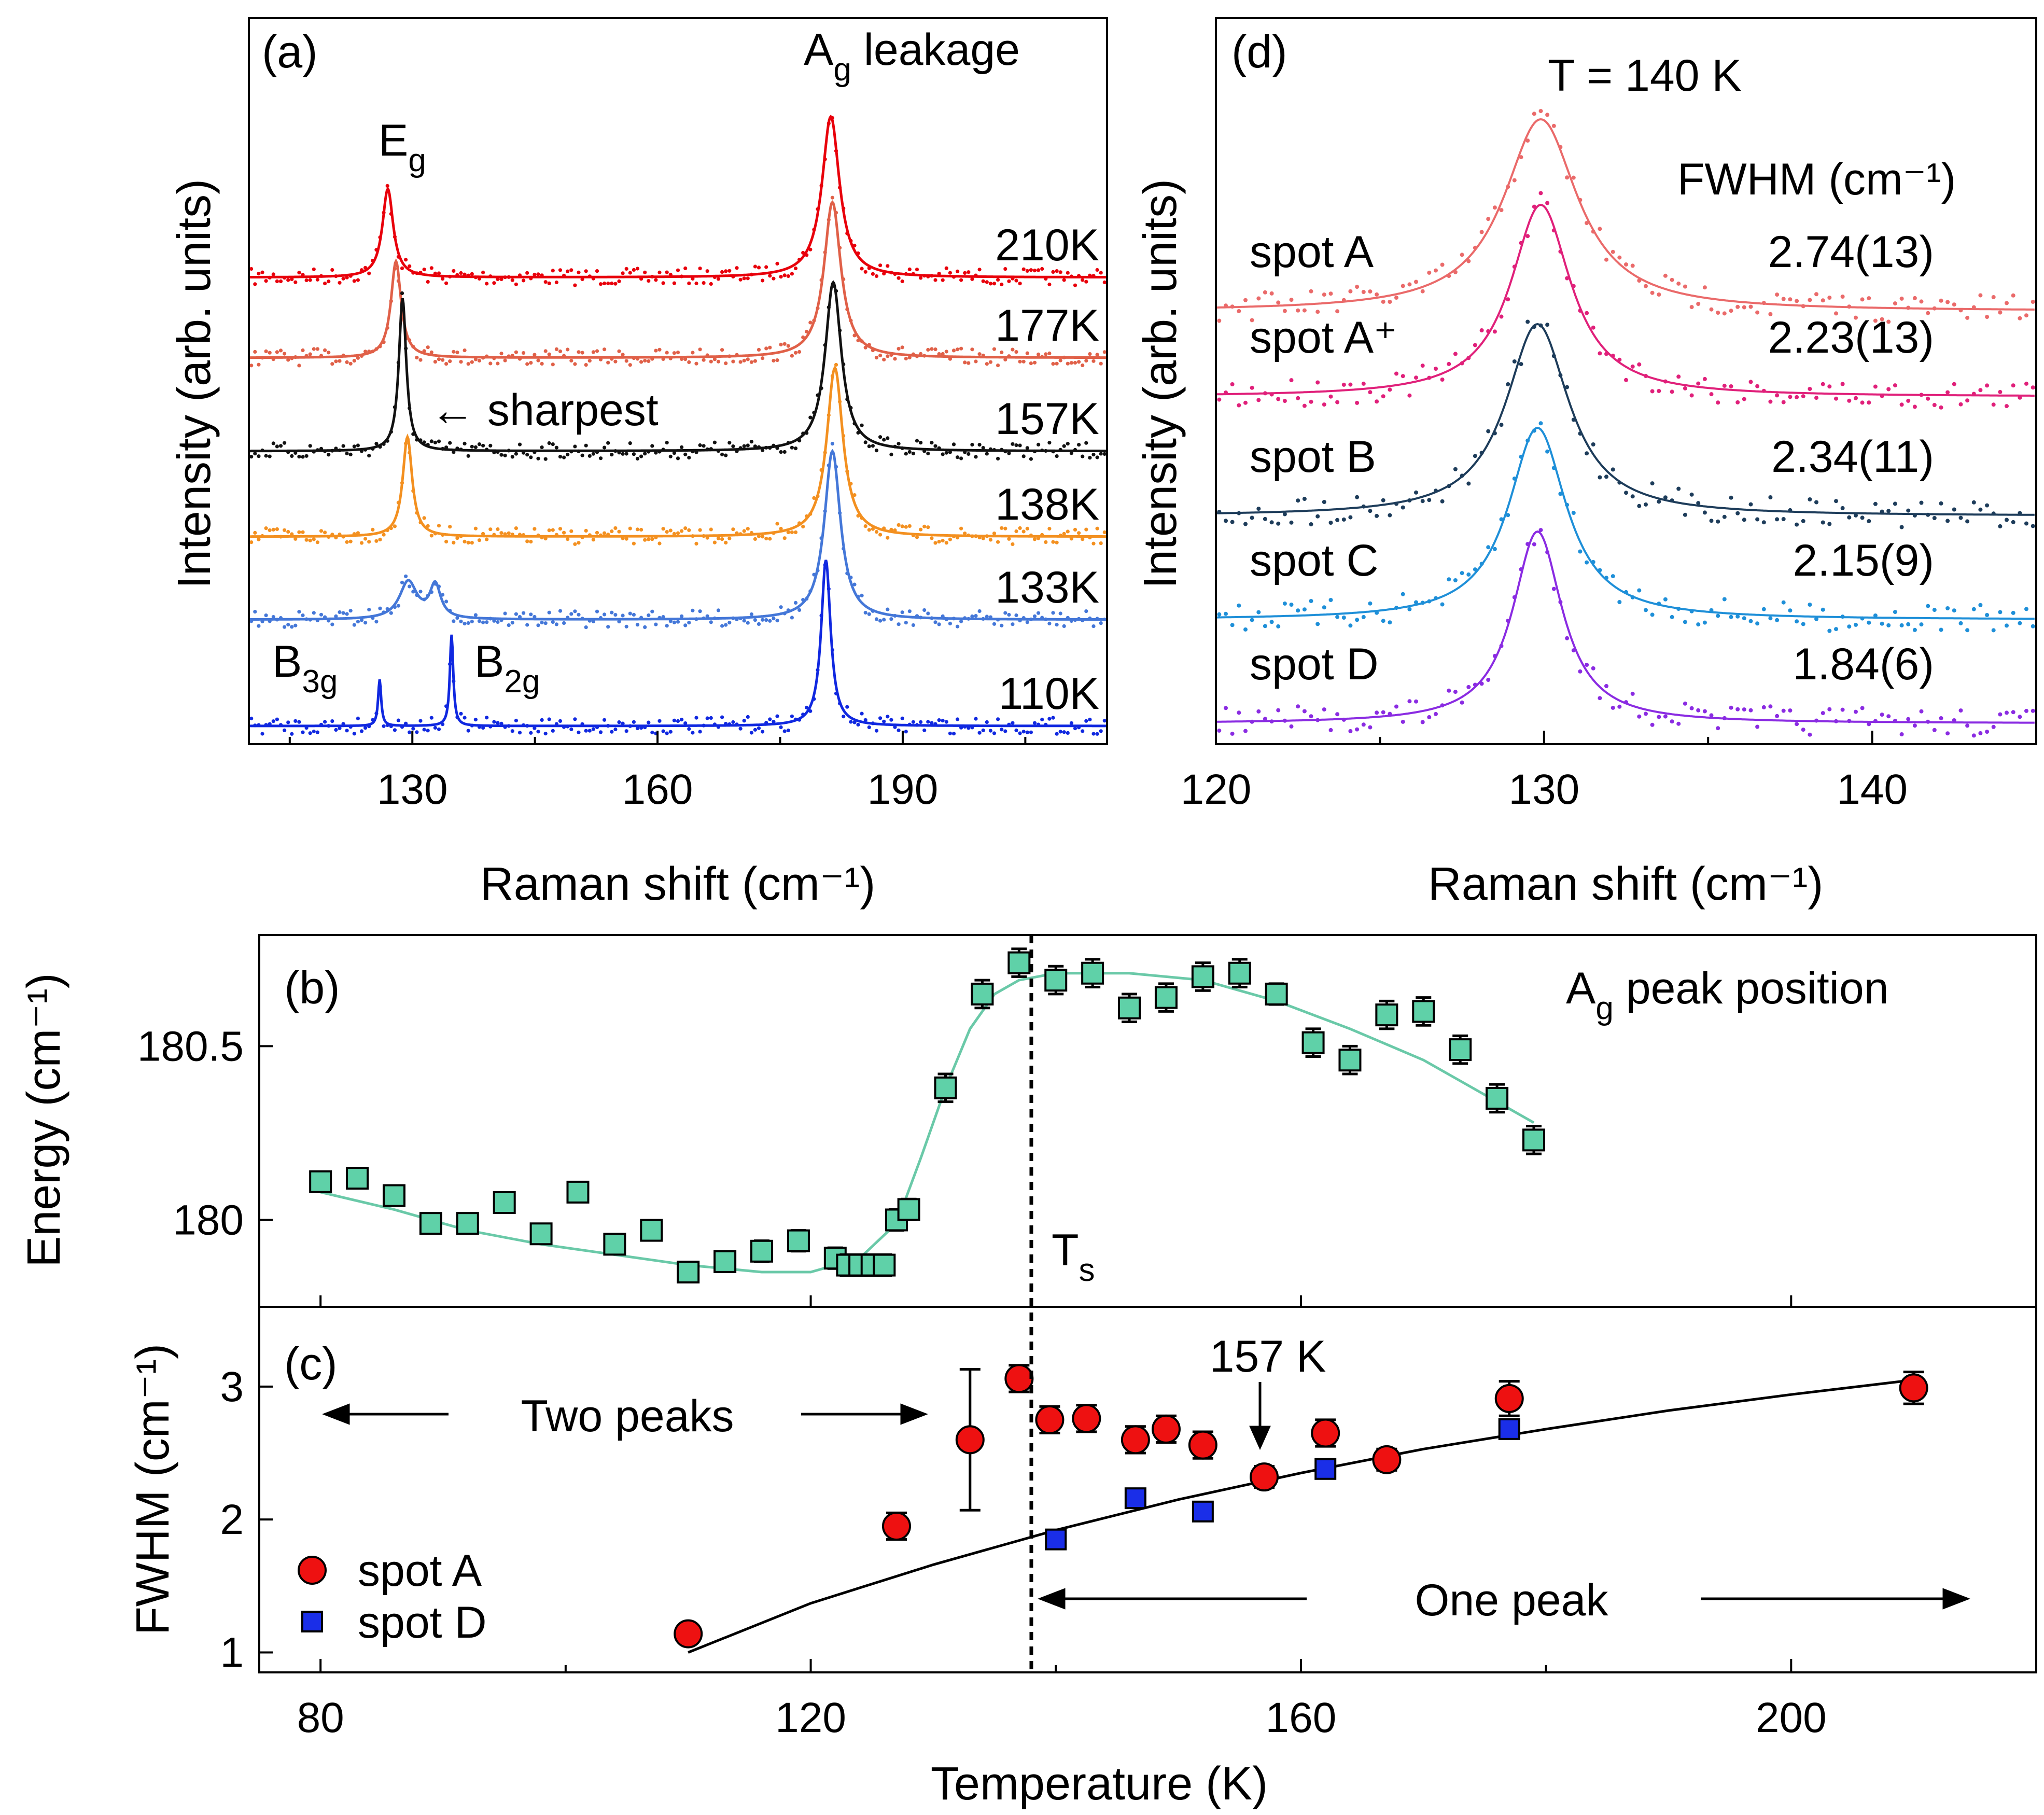 This screenshot has height=1815, width=2044. Describe the element at coordinates (1851, 252) in the screenshot. I see `fwhm-value: 2.74(13)` at that location.